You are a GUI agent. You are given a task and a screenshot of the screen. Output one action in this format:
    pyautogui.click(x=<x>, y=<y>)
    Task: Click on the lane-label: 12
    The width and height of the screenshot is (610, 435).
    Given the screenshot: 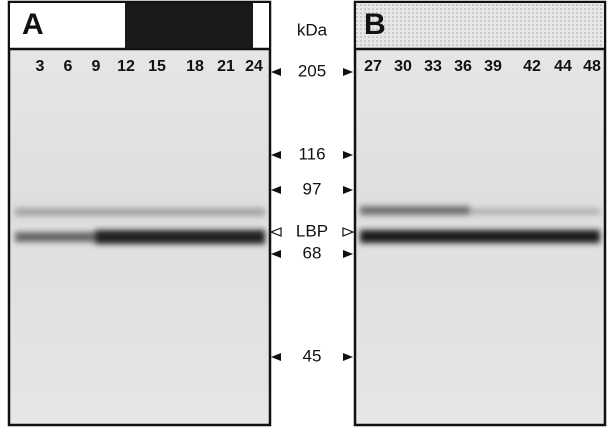 What is the action you would take?
    pyautogui.click(x=126, y=66)
    